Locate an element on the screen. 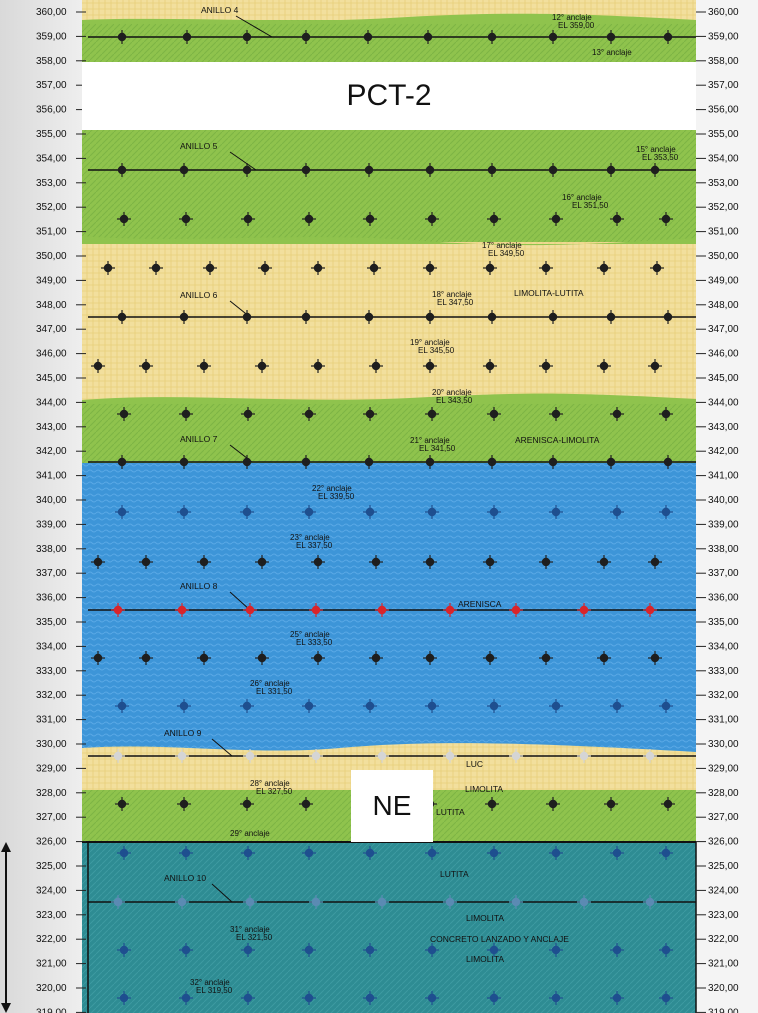  anchor-label-15: 15° anclaje is located at coordinates (656, 149).